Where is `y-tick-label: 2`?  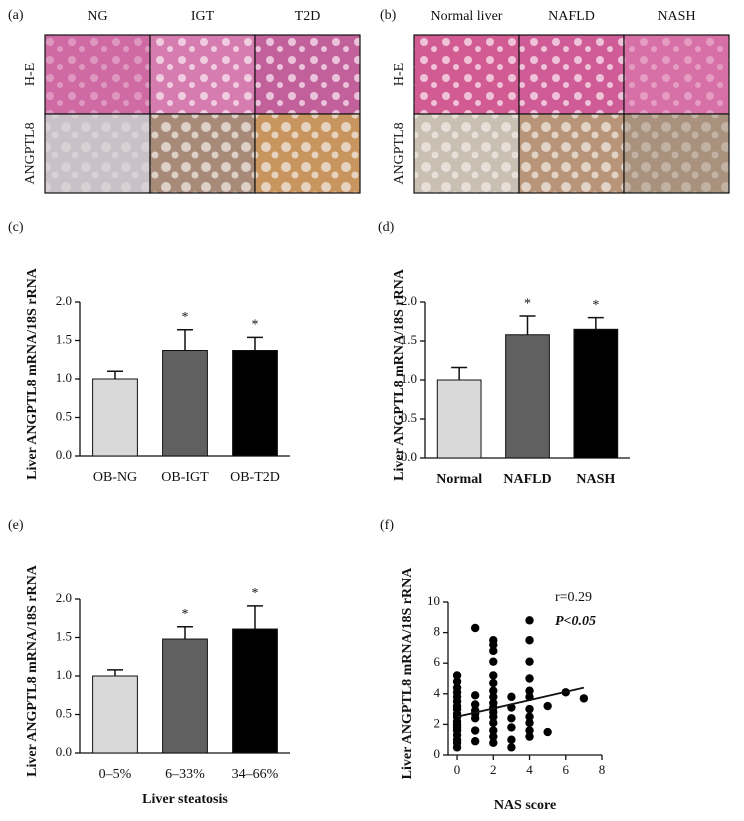 y-tick-label: 2 is located at coordinates (437, 722).